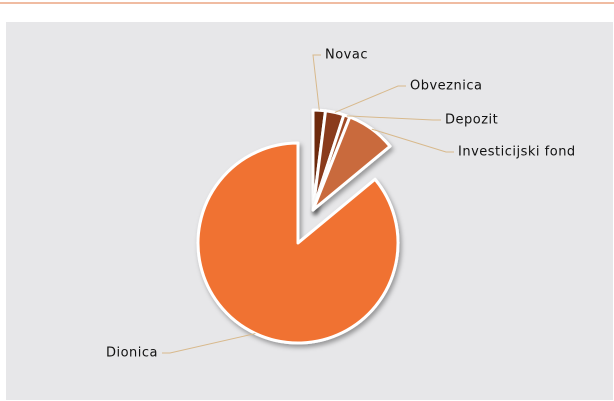 This screenshot has height=401, width=614. I want to click on slice-label: Obveznica, so click(446, 86).